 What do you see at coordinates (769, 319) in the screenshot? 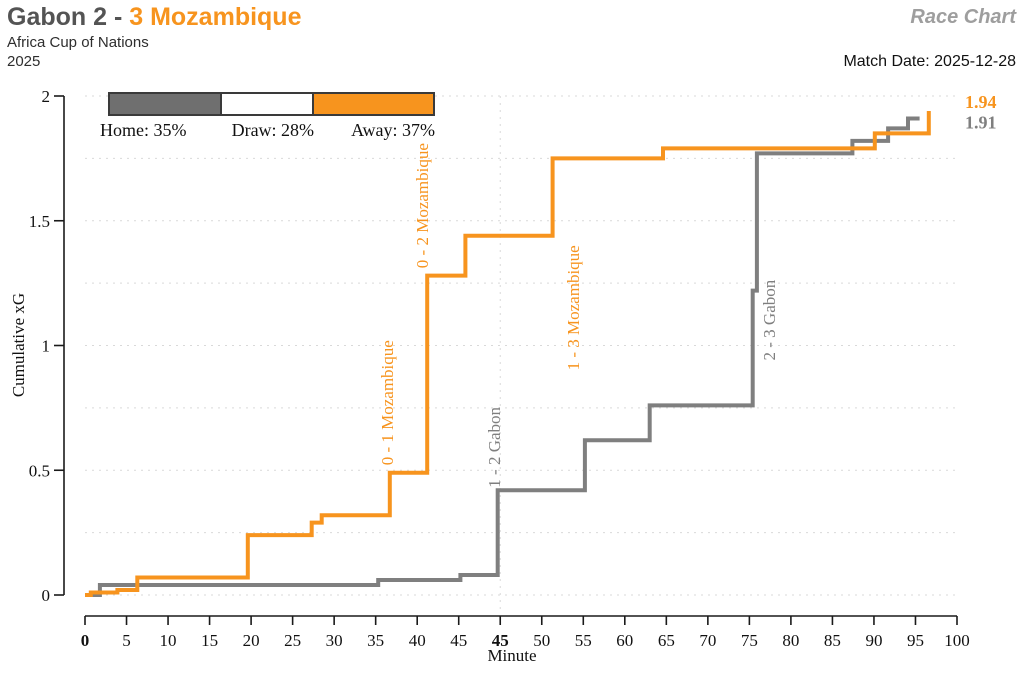
I see `goal-annotation: 2 - 3 Gabon` at bounding box center [769, 319].